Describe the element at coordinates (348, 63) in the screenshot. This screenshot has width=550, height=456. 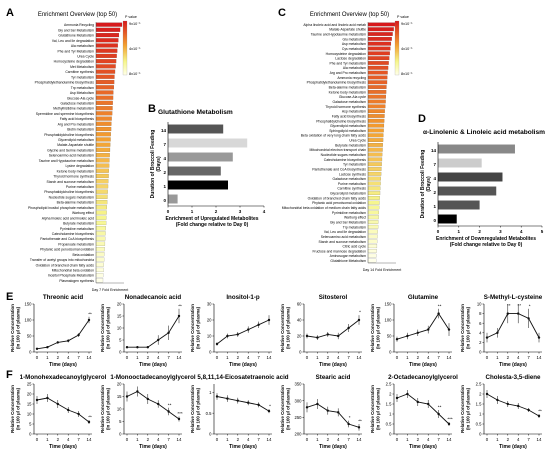
I see `category-label: Phe and Tyr metabolism` at that location.